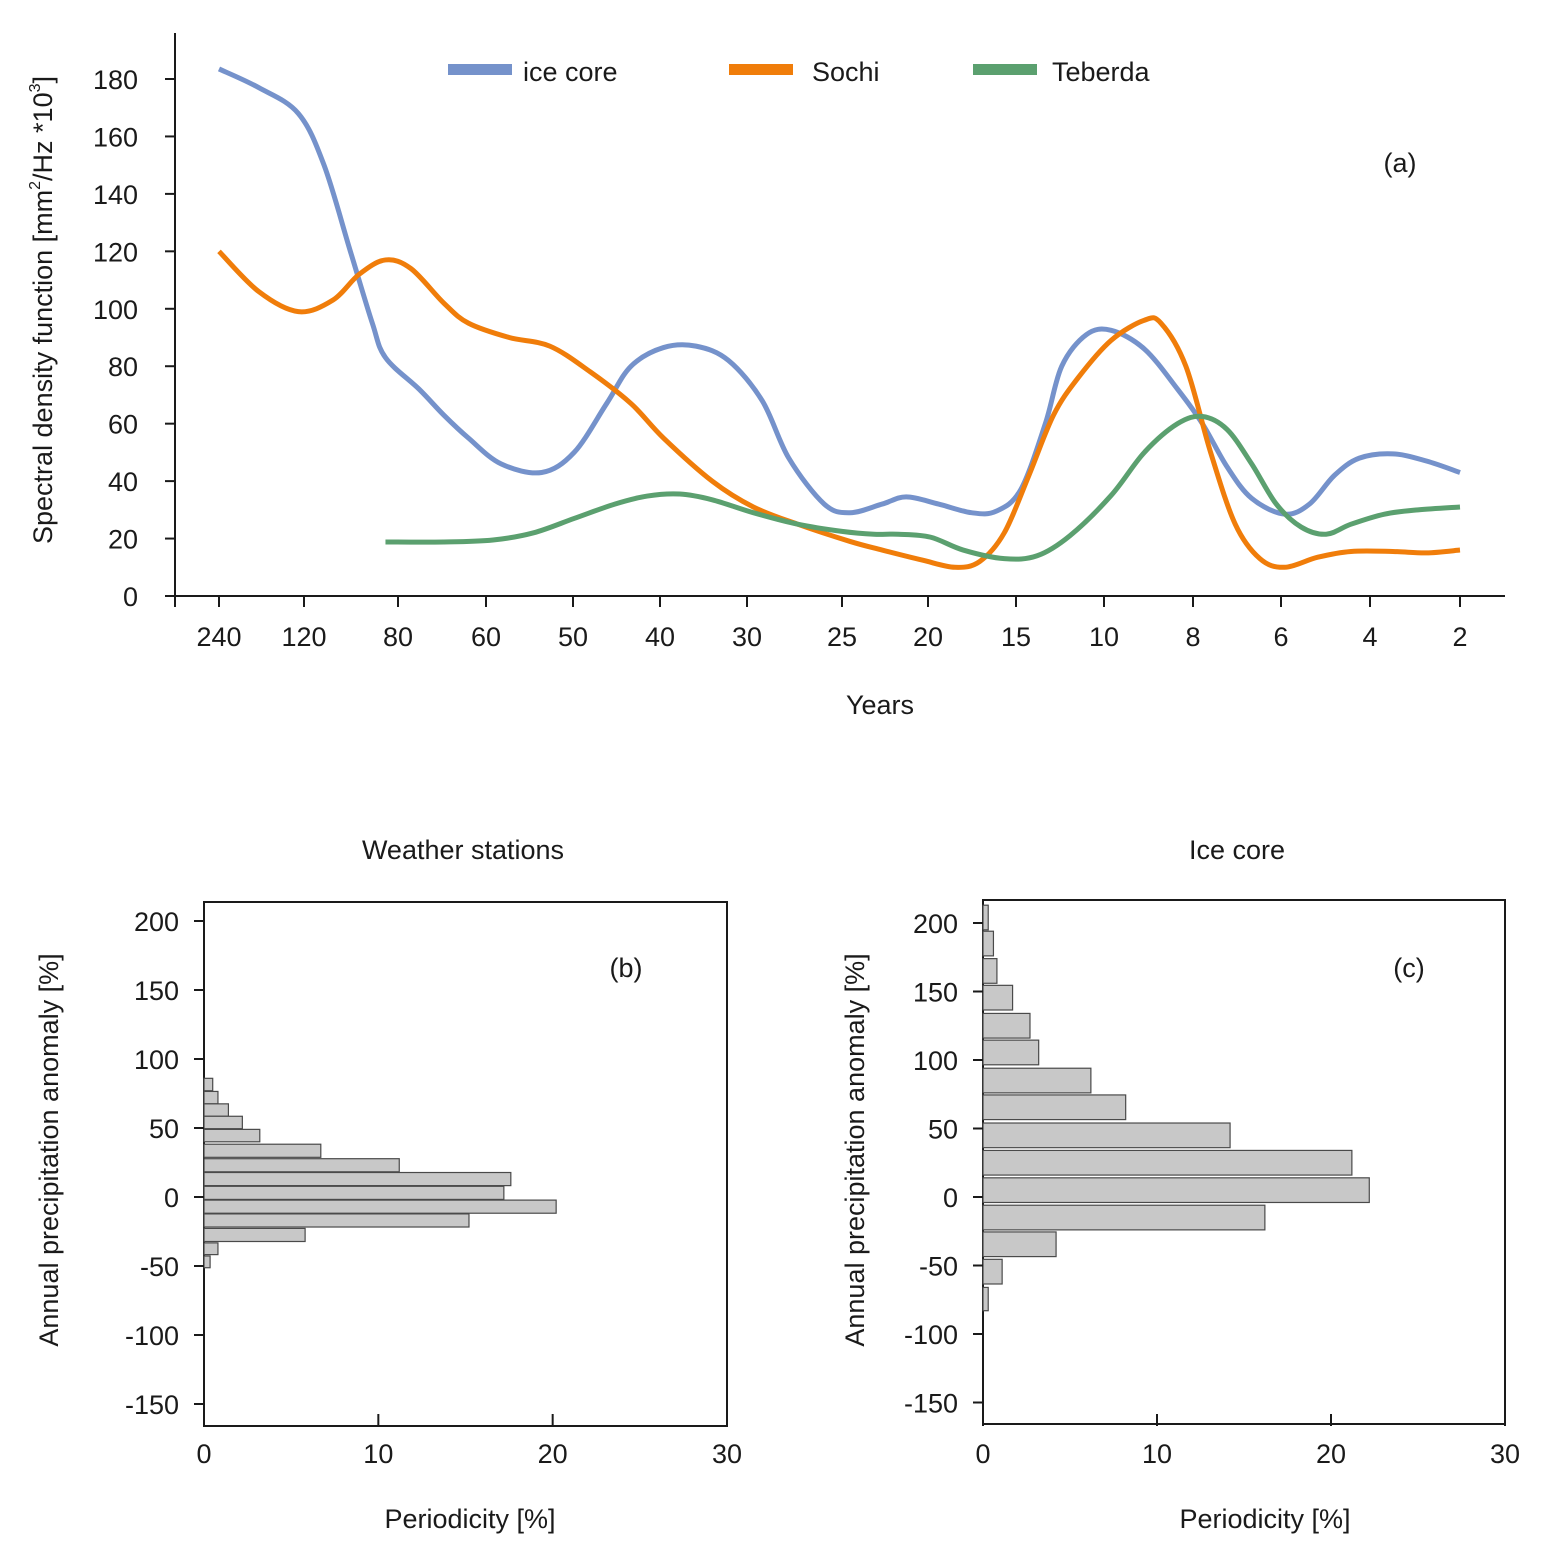 The height and width of the screenshot is (1546, 1543). I want to click on legend-item-teberda: Teberda, so click(1062, 72).